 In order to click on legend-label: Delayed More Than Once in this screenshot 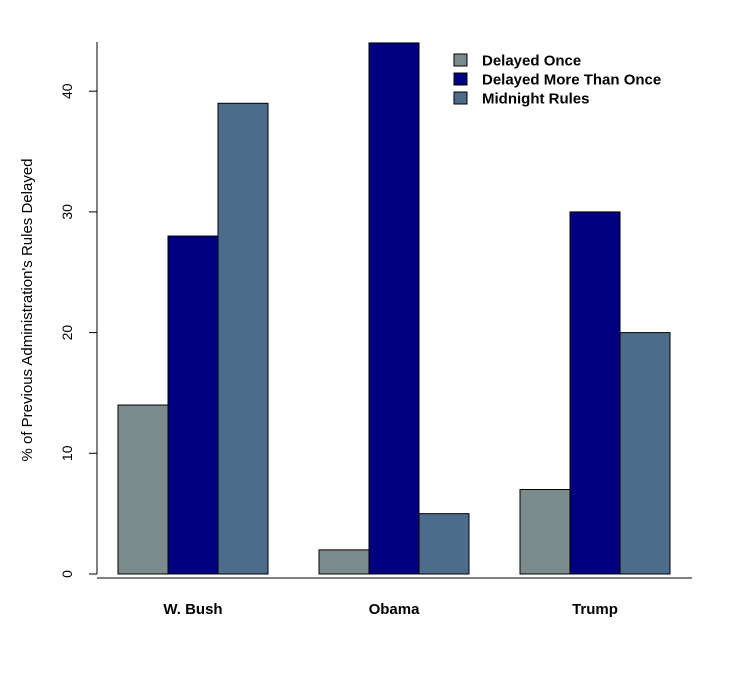, I will do `click(571, 80)`.